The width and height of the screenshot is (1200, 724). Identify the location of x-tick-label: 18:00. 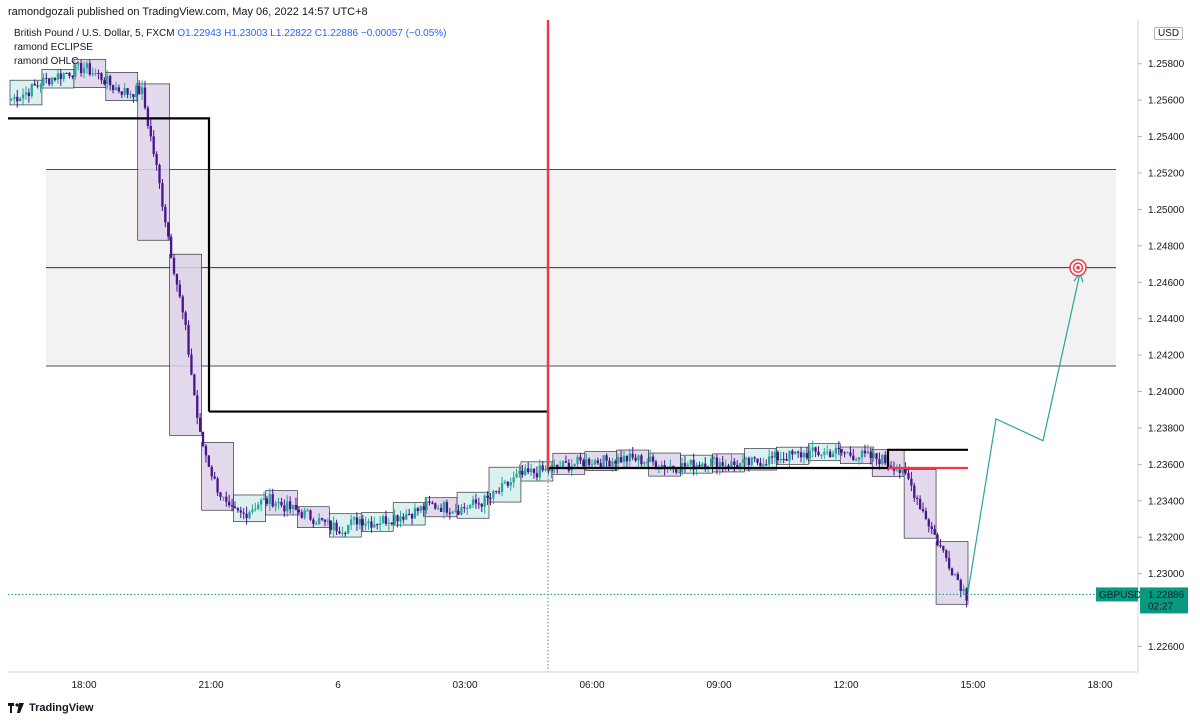
(83, 685).